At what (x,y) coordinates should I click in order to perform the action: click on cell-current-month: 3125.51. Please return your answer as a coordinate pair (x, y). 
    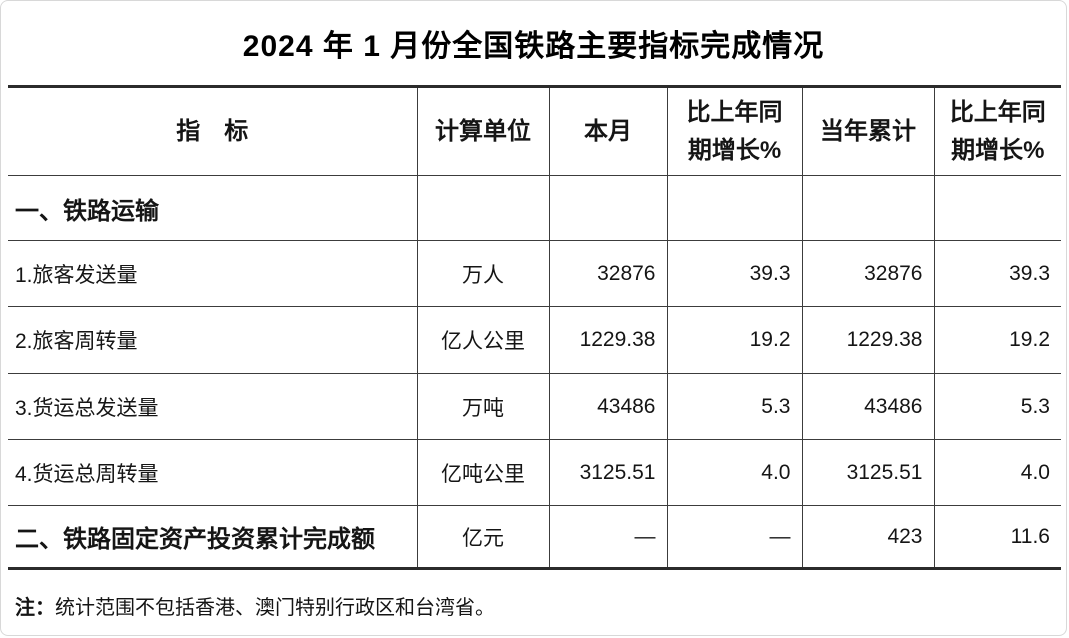
    Looking at the image, I should click on (607, 472).